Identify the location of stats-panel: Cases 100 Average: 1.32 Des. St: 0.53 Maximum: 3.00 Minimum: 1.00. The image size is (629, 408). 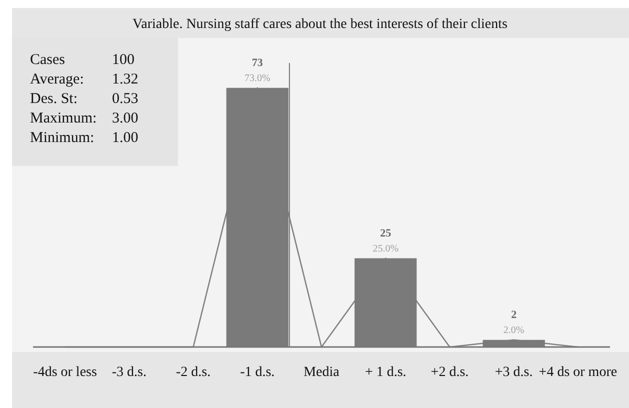
(95, 102).